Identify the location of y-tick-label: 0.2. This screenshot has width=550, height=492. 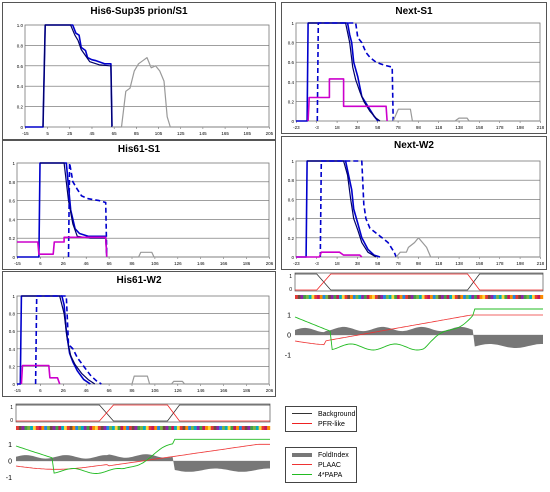
(291, 238).